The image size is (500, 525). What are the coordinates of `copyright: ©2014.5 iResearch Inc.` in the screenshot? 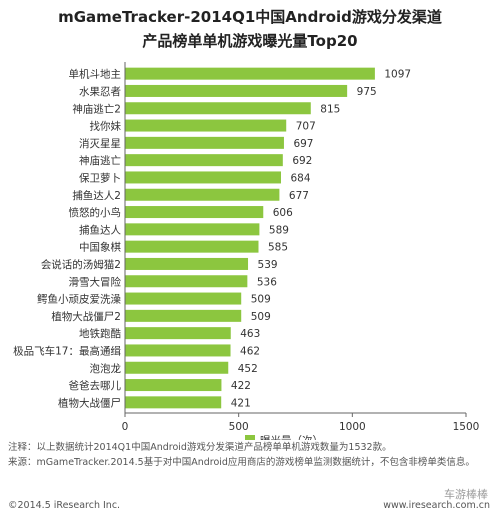 It's located at (64, 505).